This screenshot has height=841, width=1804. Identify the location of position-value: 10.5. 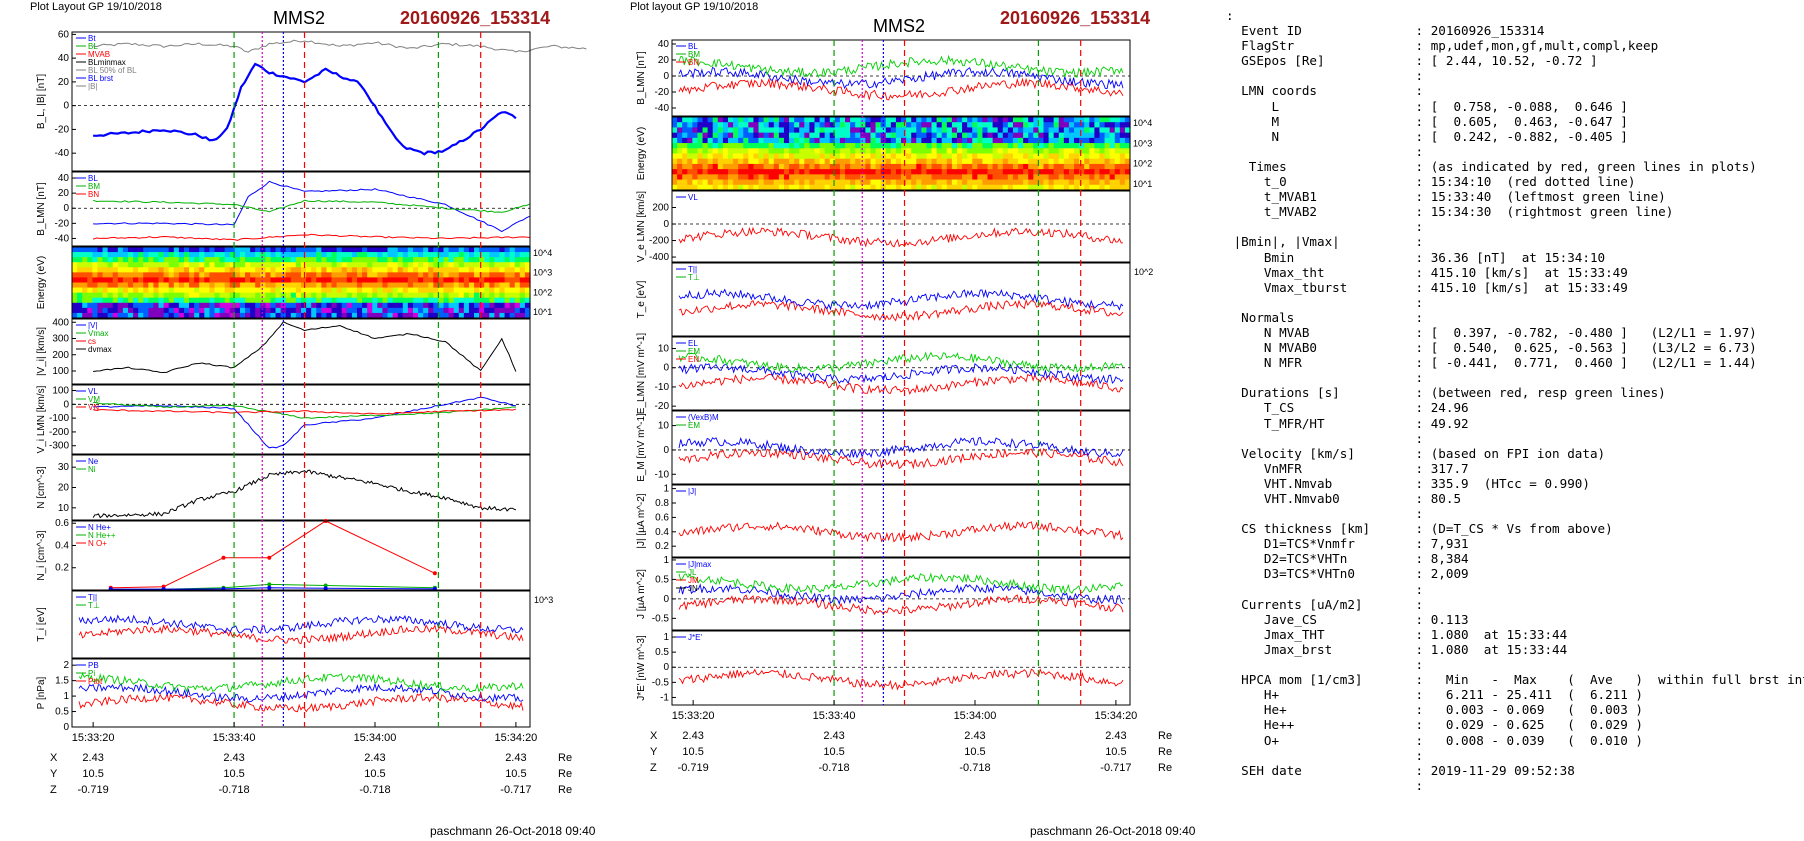
(692, 752).